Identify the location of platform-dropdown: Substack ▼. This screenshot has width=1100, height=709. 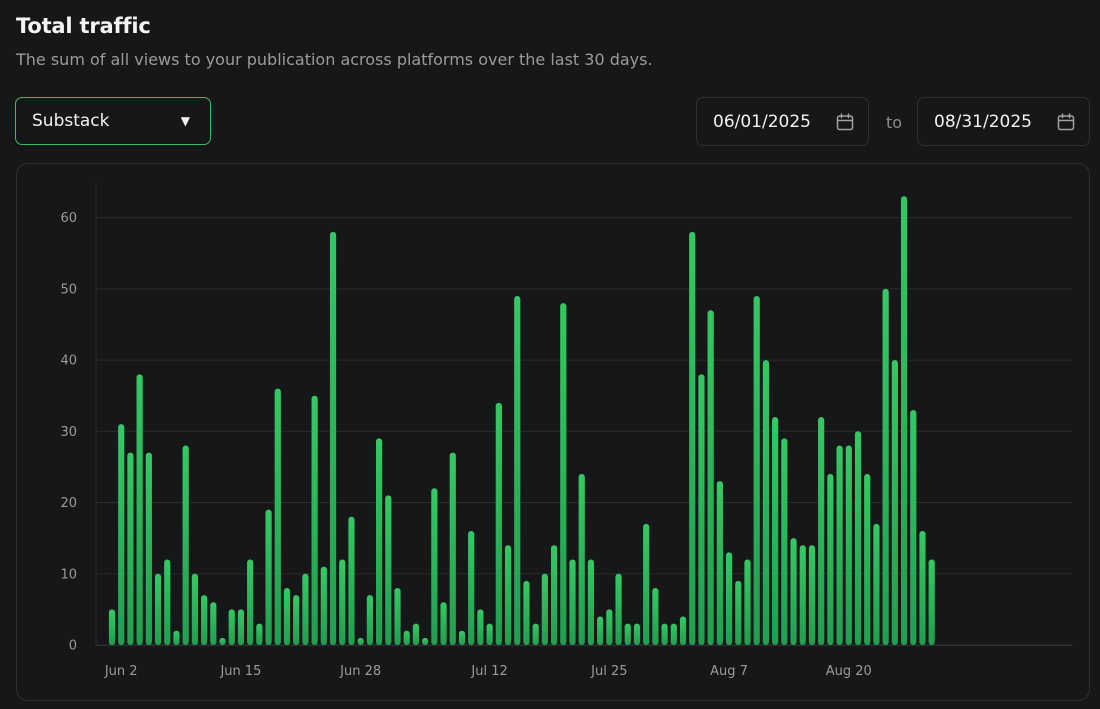
(113, 121).